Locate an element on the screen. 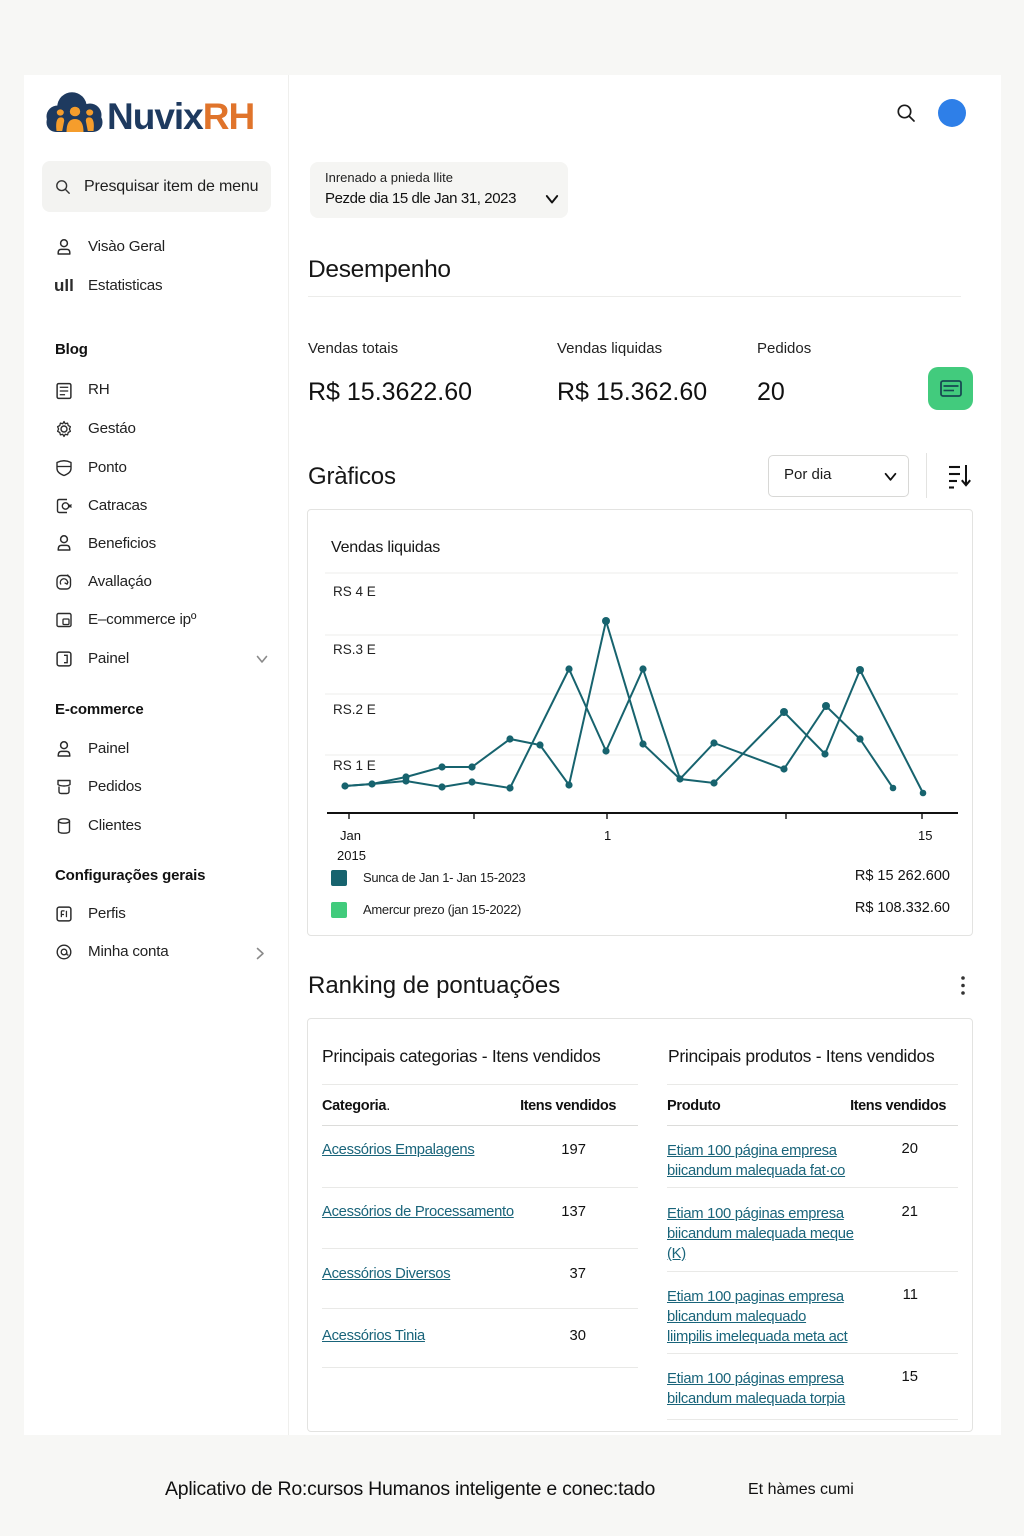 The height and width of the screenshot is (1536, 1024). svg-text: RS.2 E is located at coordinates (354, 709).